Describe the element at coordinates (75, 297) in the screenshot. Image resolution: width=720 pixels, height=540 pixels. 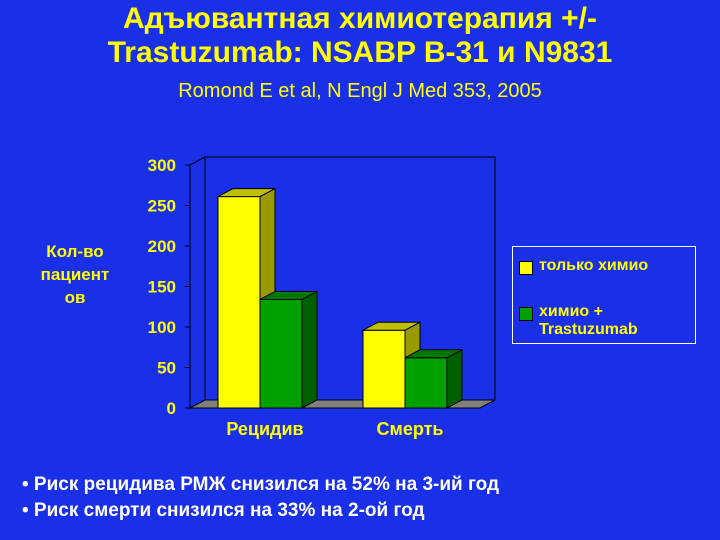
I see `y-axis-label-line-3: ов` at that location.